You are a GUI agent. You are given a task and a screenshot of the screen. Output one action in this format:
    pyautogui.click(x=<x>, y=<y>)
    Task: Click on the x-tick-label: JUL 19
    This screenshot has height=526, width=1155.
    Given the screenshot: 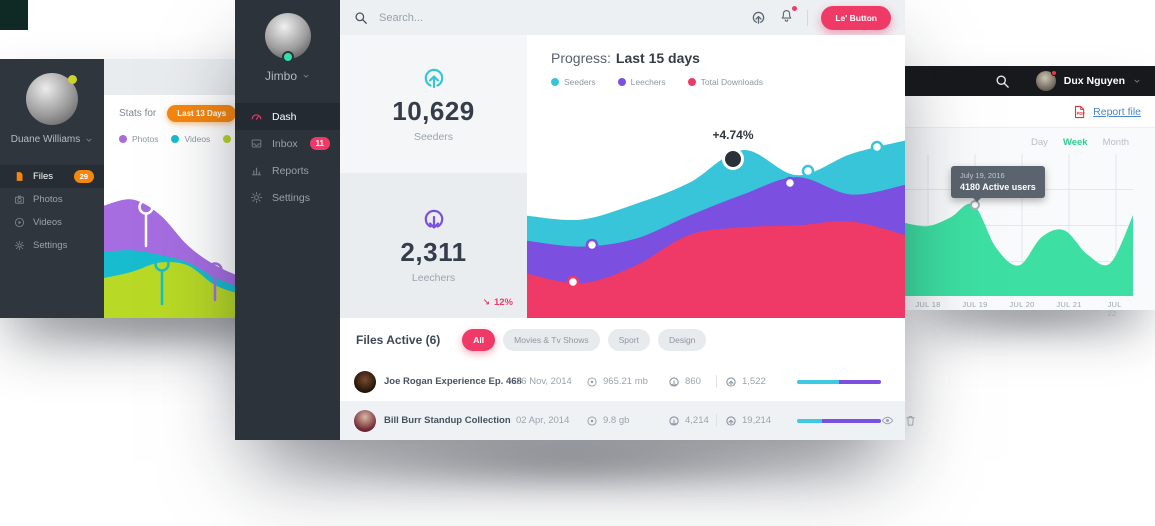 What is the action you would take?
    pyautogui.click(x=975, y=304)
    